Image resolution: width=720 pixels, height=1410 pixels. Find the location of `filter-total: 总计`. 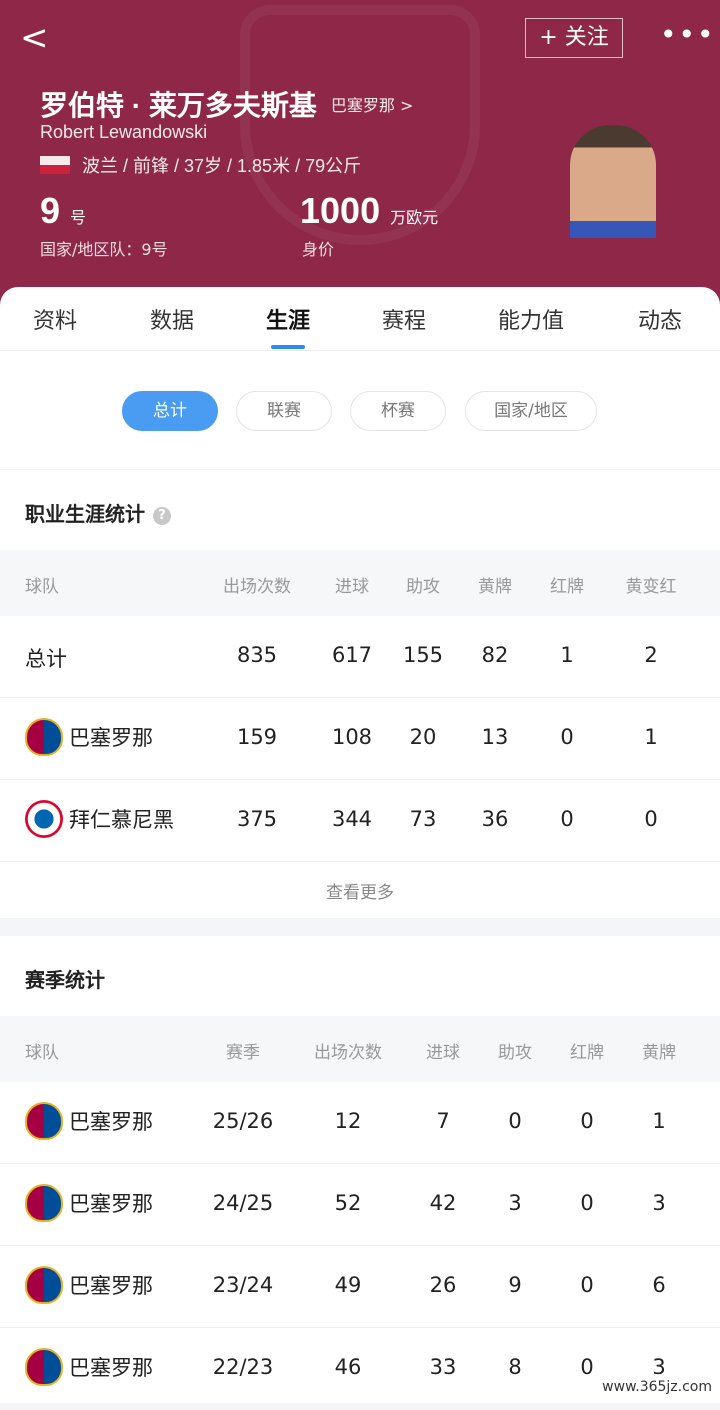

filter-total: 总计 is located at coordinates (170, 411).